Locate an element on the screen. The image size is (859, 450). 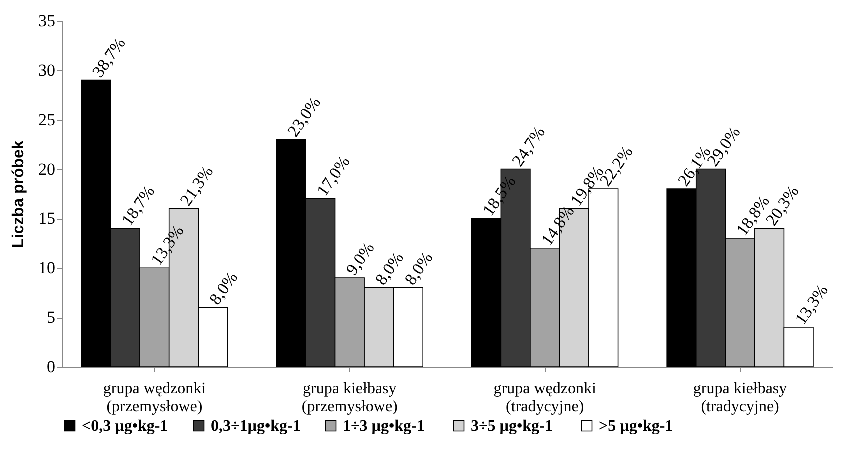
legend-label: <0,3 µg•kg-1 is located at coordinates (125, 426).